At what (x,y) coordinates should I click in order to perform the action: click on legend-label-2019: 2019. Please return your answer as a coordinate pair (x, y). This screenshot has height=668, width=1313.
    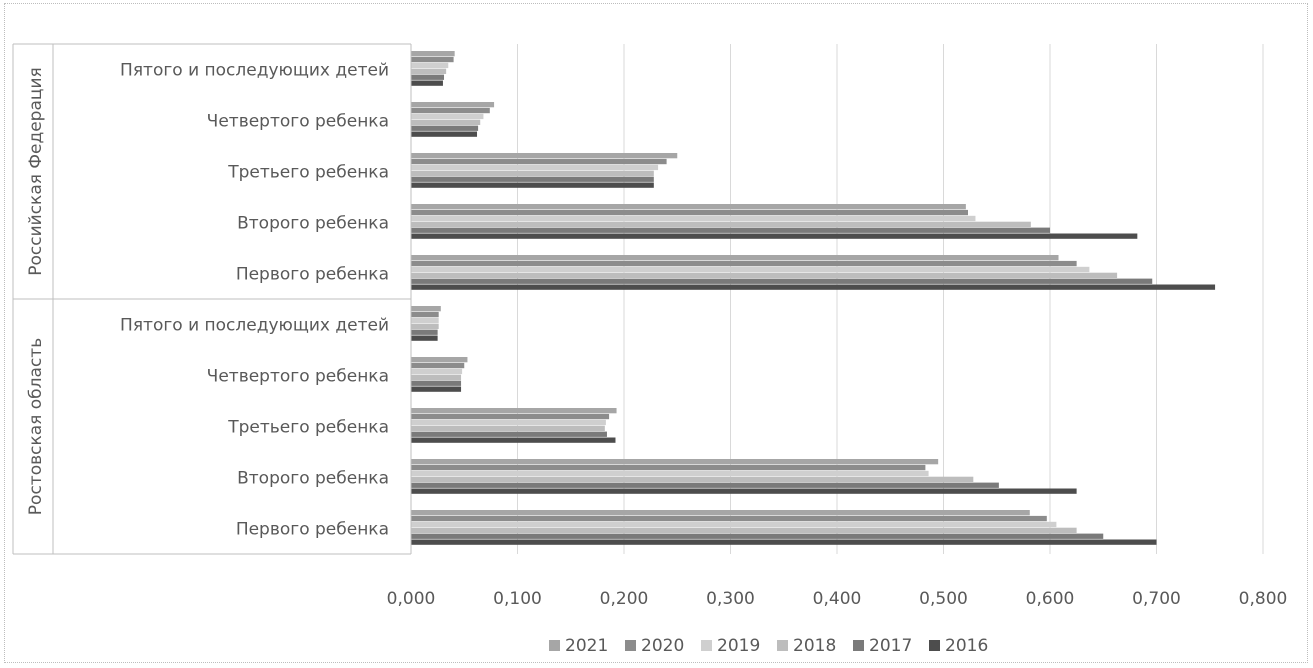
    Looking at the image, I should click on (738, 646).